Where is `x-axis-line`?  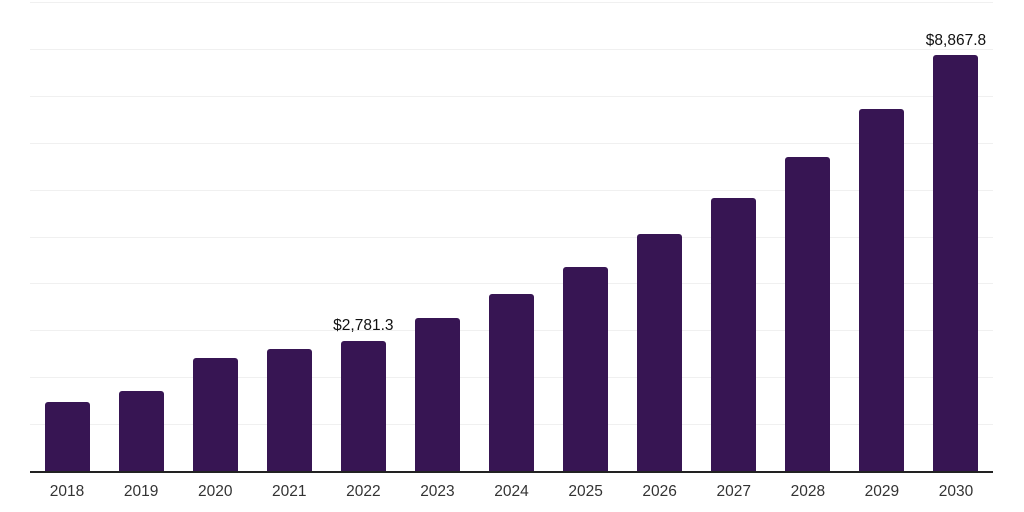
x-axis-line is located at coordinates (511, 472).